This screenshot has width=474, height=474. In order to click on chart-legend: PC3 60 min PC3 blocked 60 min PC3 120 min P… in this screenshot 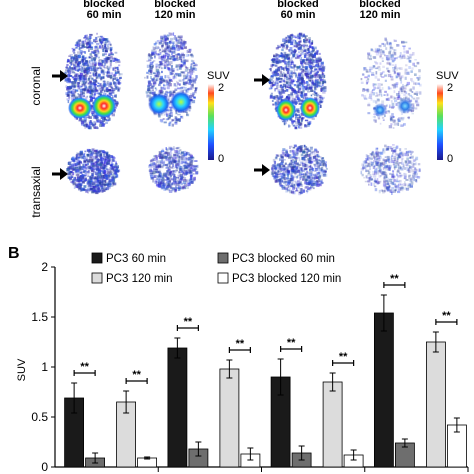, I will do `click(216, 268)`.